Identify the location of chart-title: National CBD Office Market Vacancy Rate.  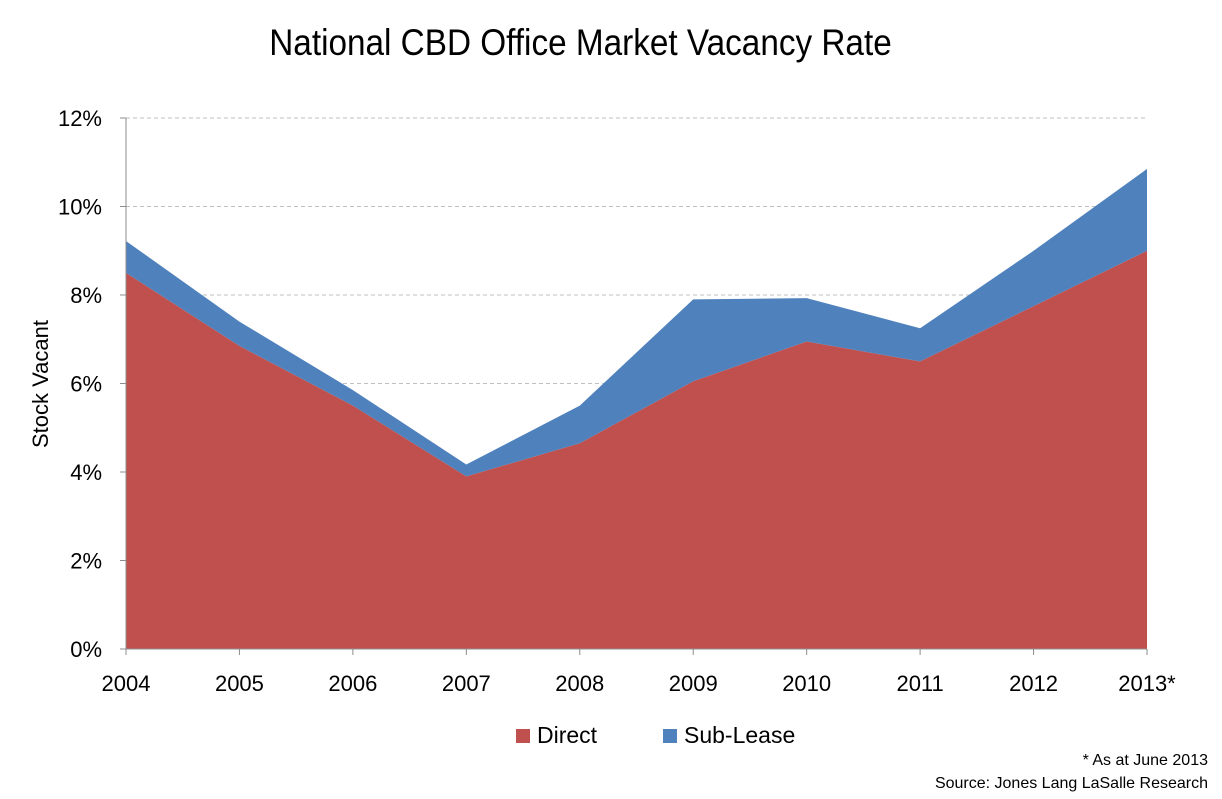
(580, 42).